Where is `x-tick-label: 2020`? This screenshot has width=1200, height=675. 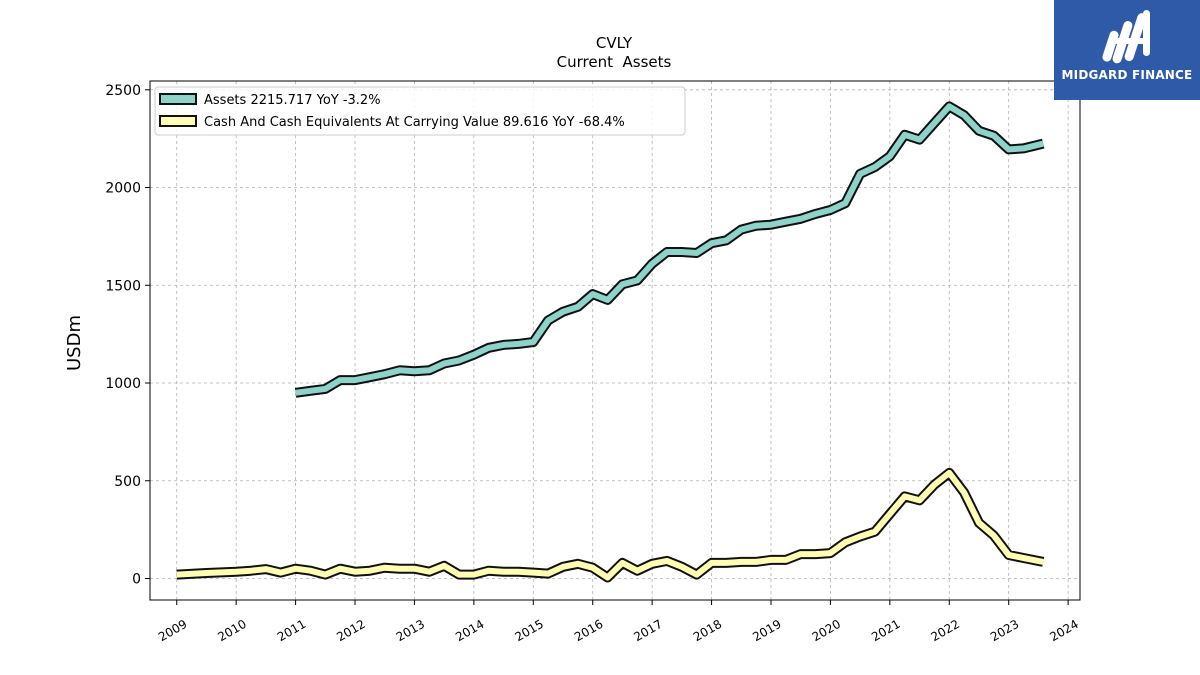 x-tick-label: 2020 is located at coordinates (826, 630).